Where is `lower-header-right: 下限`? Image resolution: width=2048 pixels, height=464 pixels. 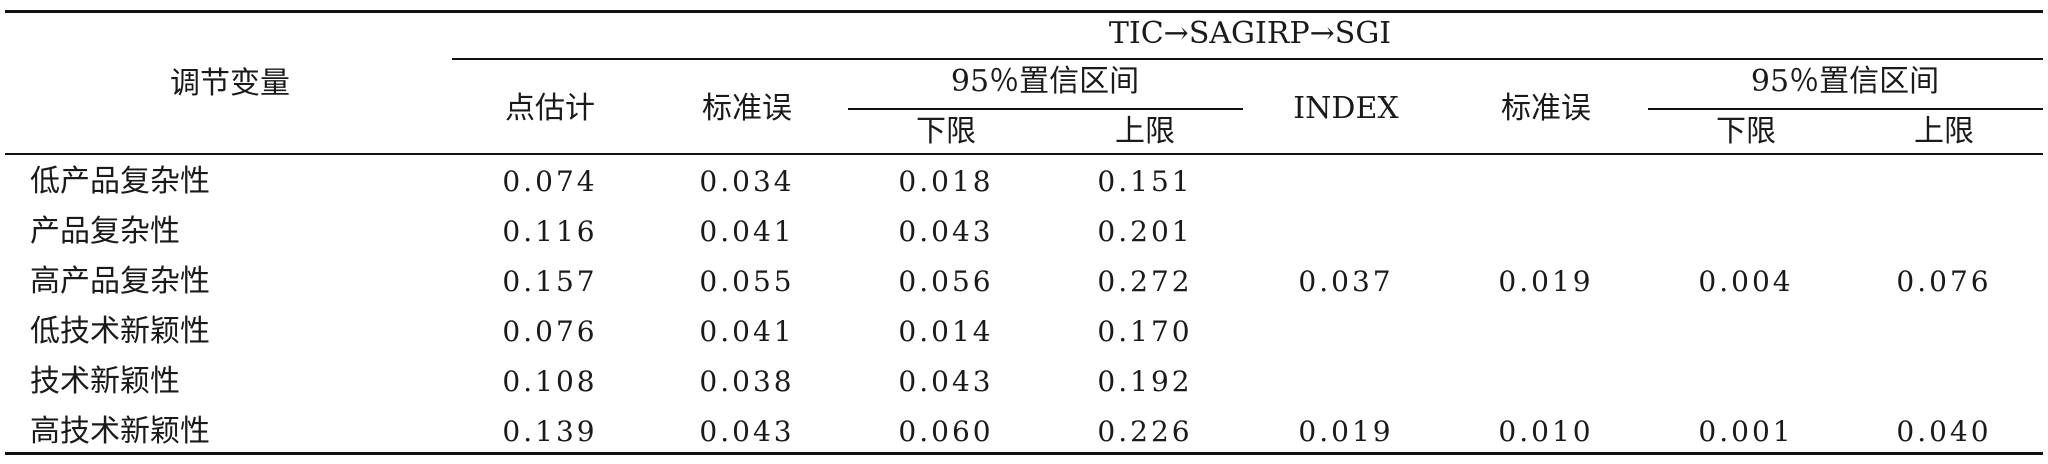 lower-header-right: 下限 is located at coordinates (1746, 131).